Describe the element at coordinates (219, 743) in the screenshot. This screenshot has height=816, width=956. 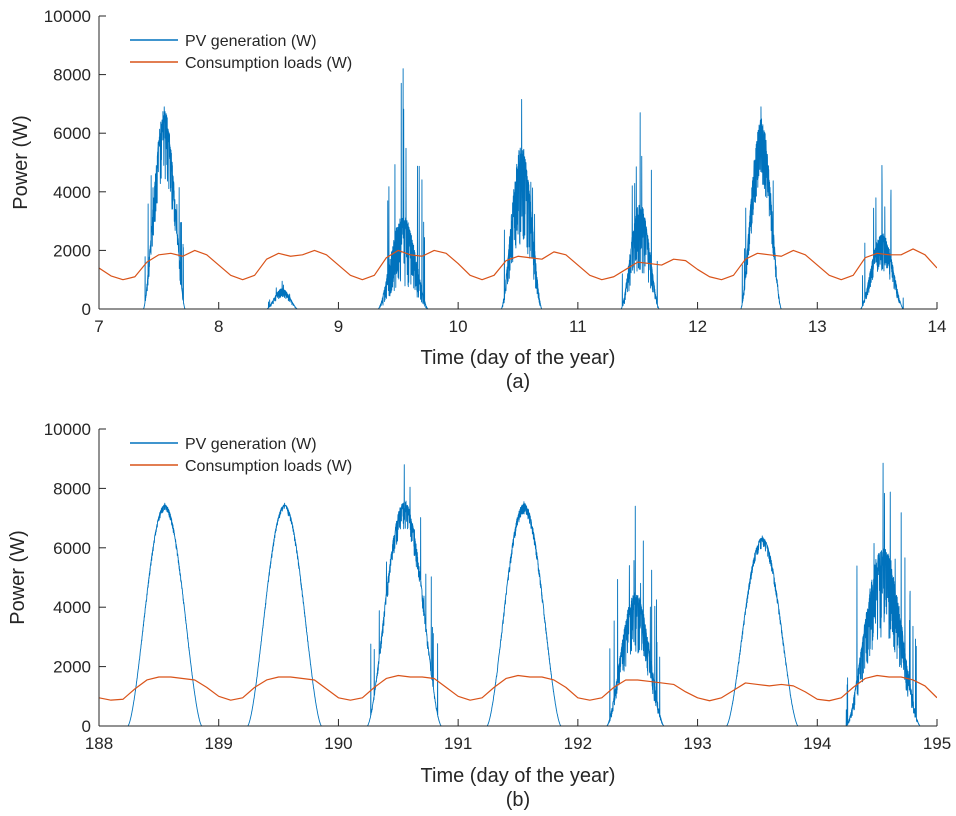
I see `x-tick-label: 189` at that location.